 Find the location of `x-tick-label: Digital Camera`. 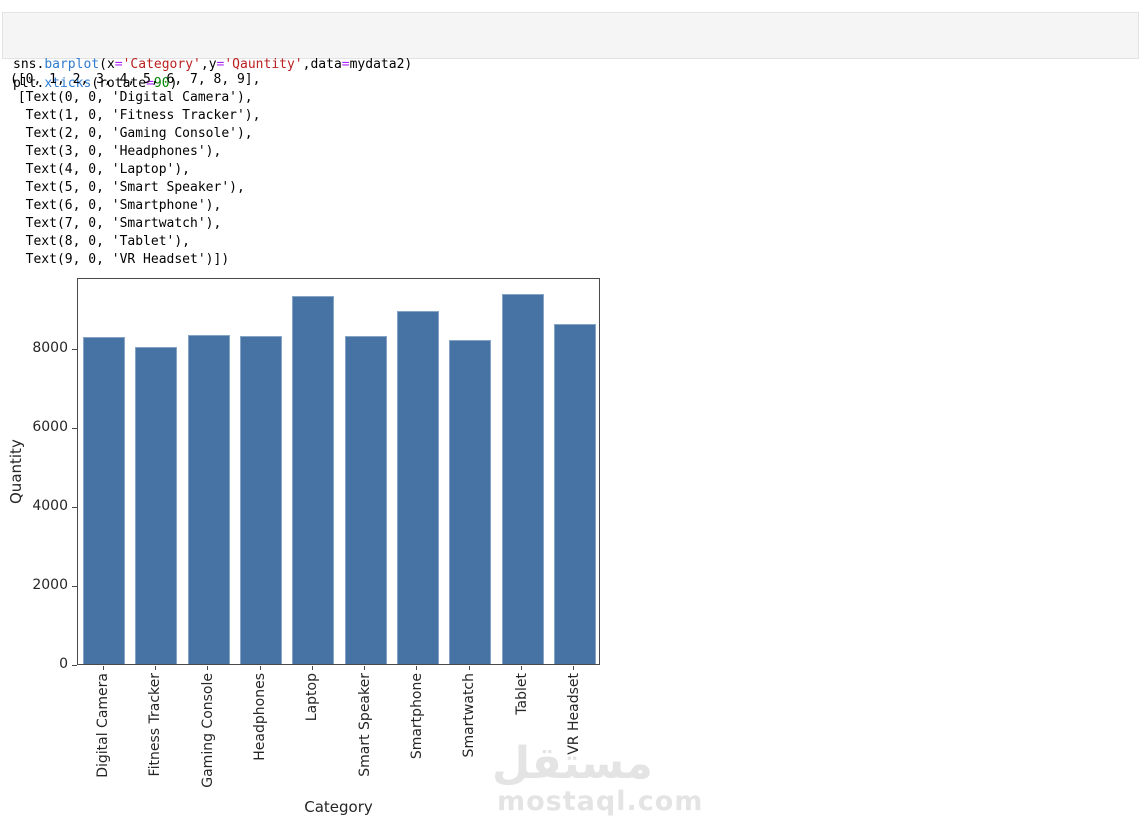

x-tick-label: Digital Camera is located at coordinates (103, 725).